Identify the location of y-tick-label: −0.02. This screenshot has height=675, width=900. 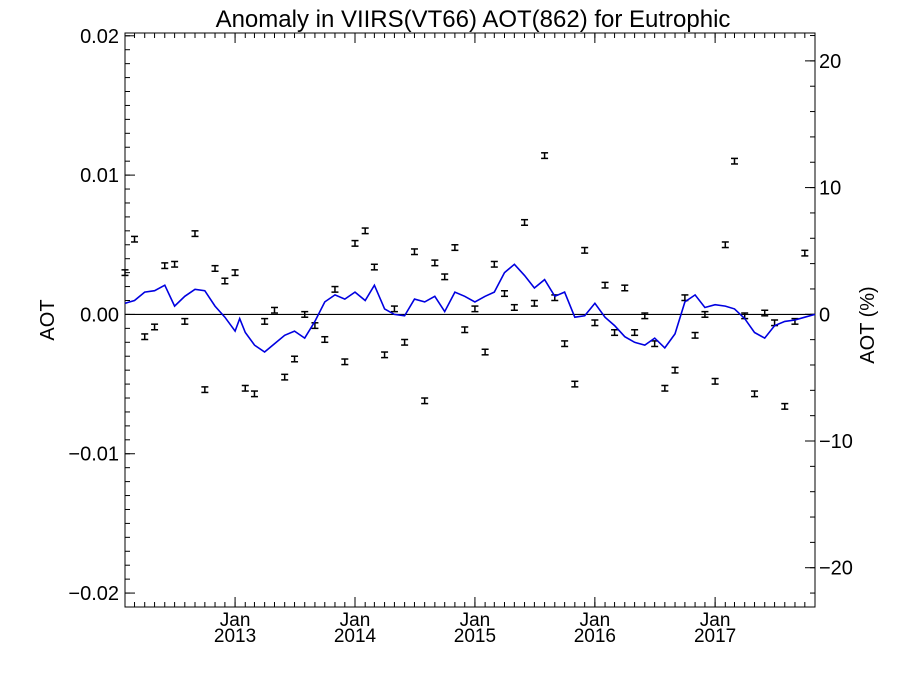
(93, 594).